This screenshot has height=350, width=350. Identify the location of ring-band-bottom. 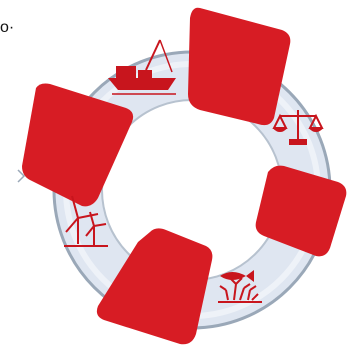
(154, 286).